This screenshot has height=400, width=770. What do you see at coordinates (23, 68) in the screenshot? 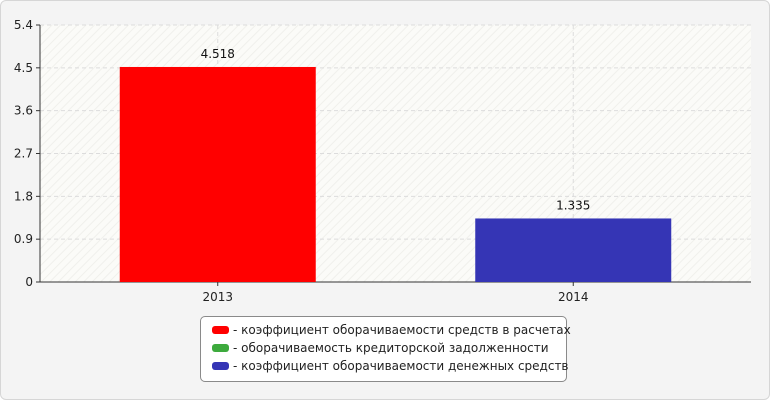
I see `y-tick-label: 4.5` at bounding box center [23, 68].